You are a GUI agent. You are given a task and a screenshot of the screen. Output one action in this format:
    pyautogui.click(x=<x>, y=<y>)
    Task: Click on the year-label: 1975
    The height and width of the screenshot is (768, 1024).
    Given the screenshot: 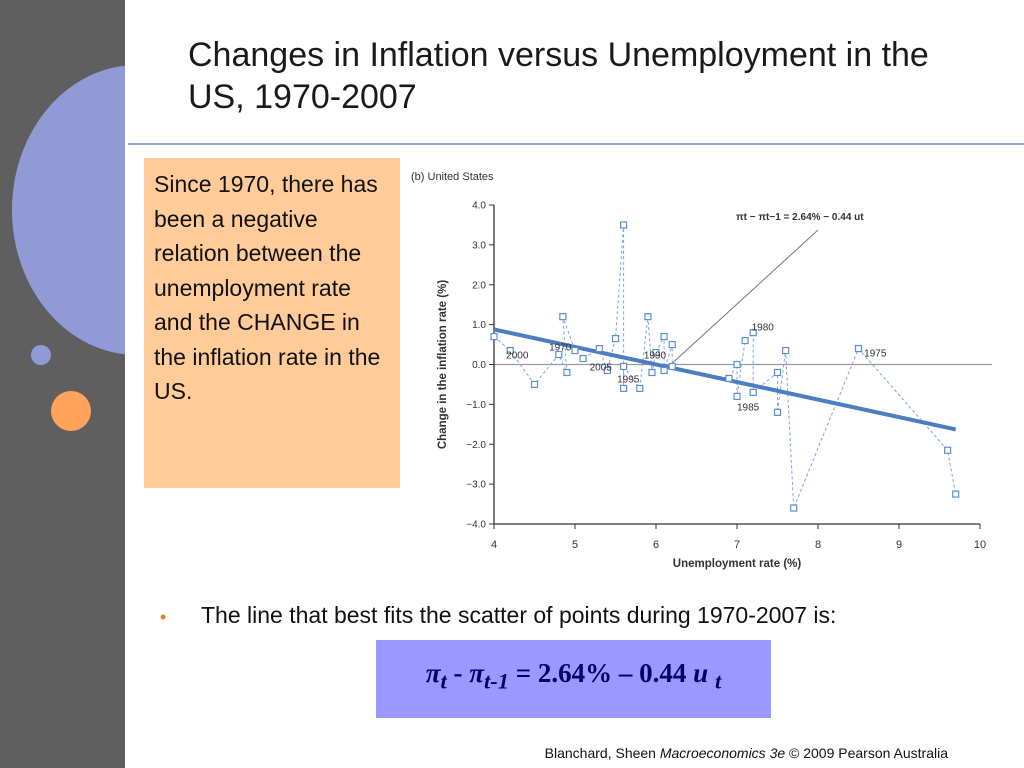 What is the action you would take?
    pyautogui.click(x=875, y=354)
    